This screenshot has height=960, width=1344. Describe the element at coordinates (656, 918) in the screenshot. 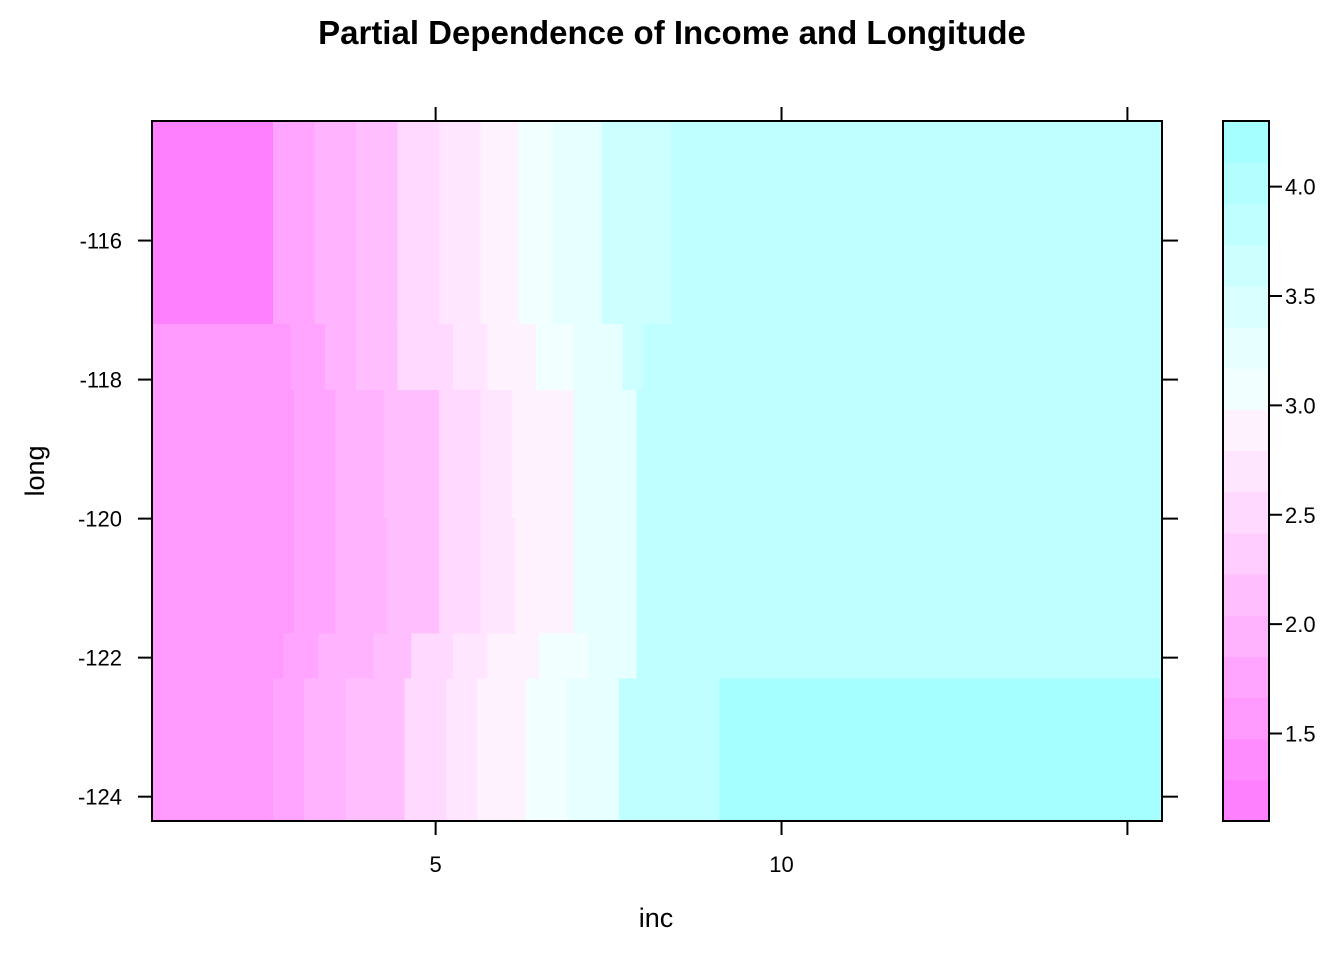

I see `x-axis-label: inc` at that location.